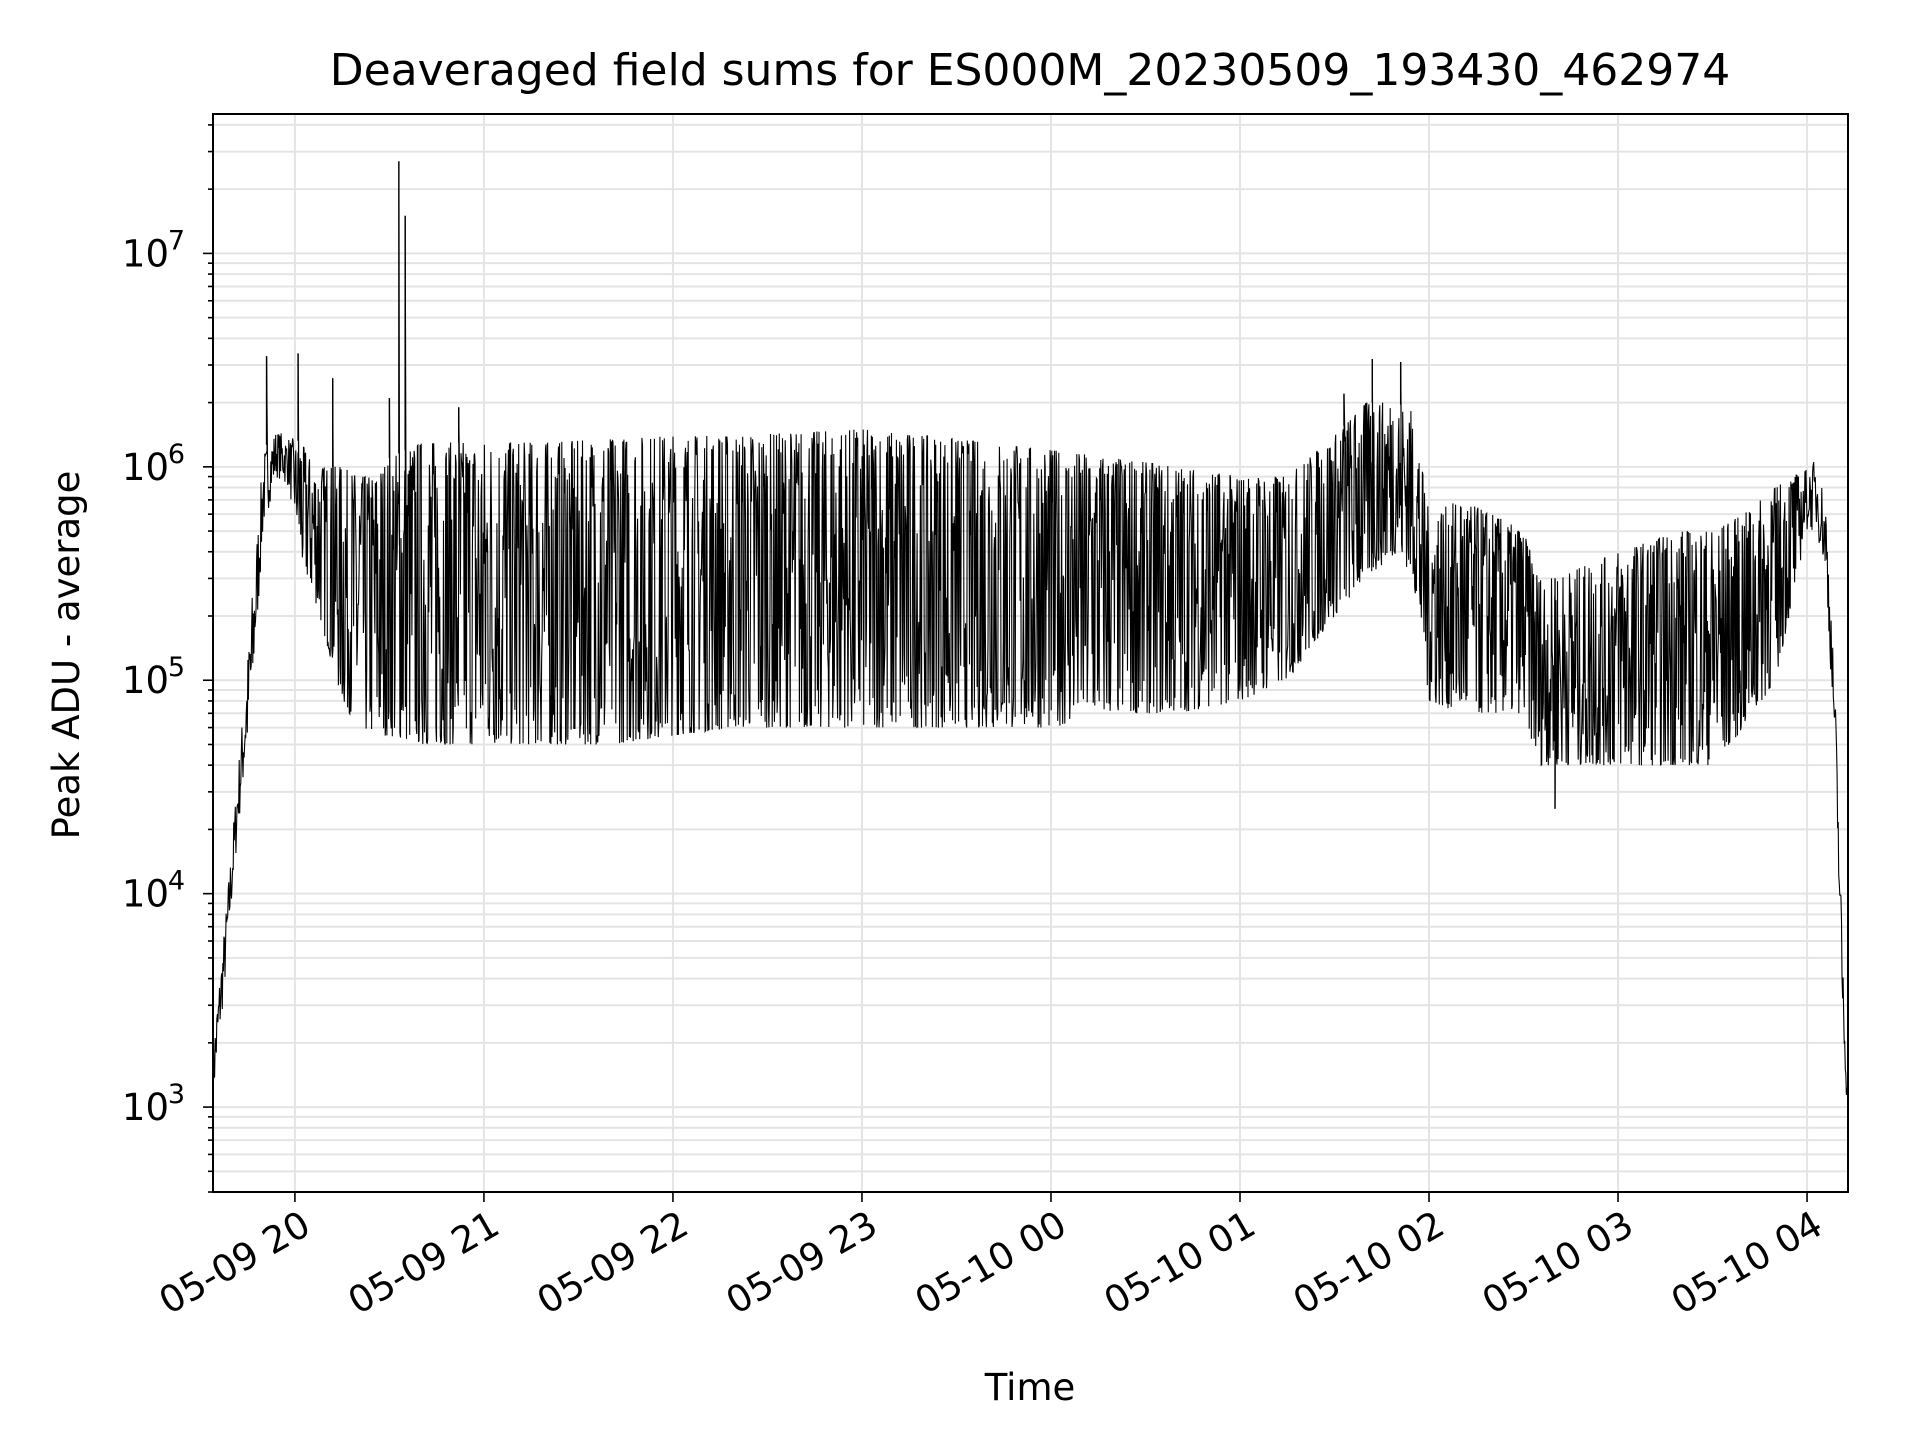 The height and width of the screenshot is (1440, 1920). I want to click on y-axis-label: Peak ADU - average, so click(66, 655).